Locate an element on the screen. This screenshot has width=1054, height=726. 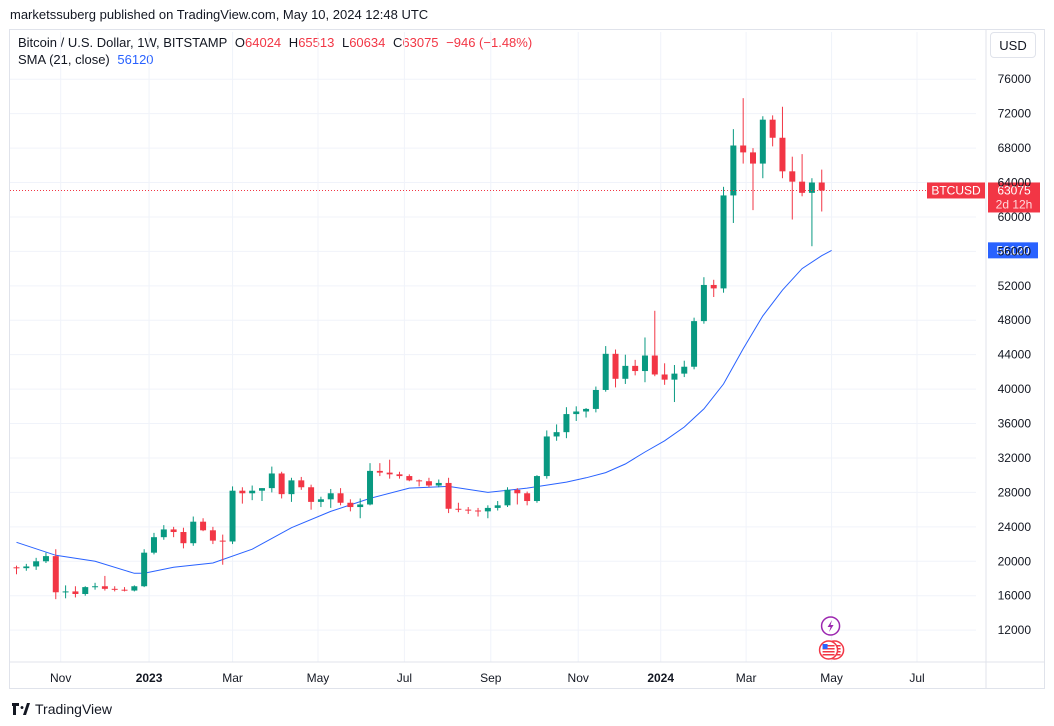
x-tick-label: May is located at coordinates (831, 678).